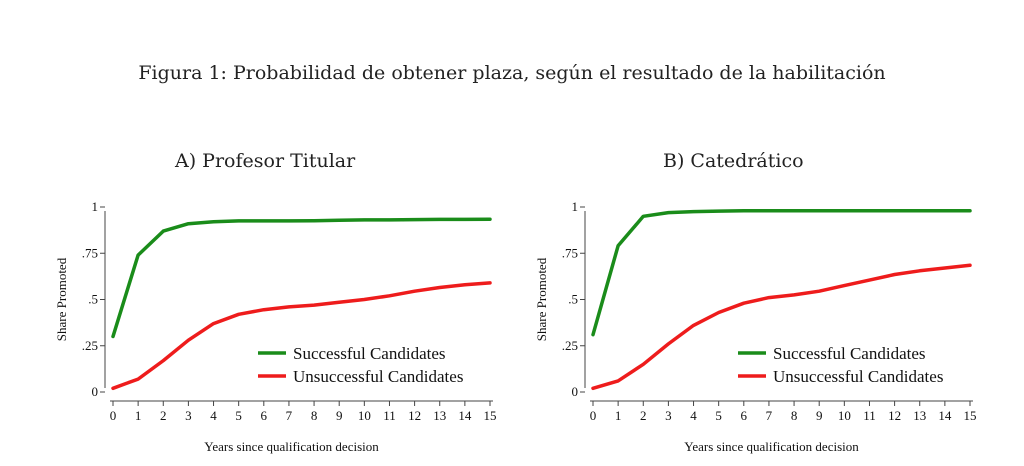  Describe the element at coordinates (575, 391) in the screenshot. I see `panel-b-y-tick-label: 0` at that location.